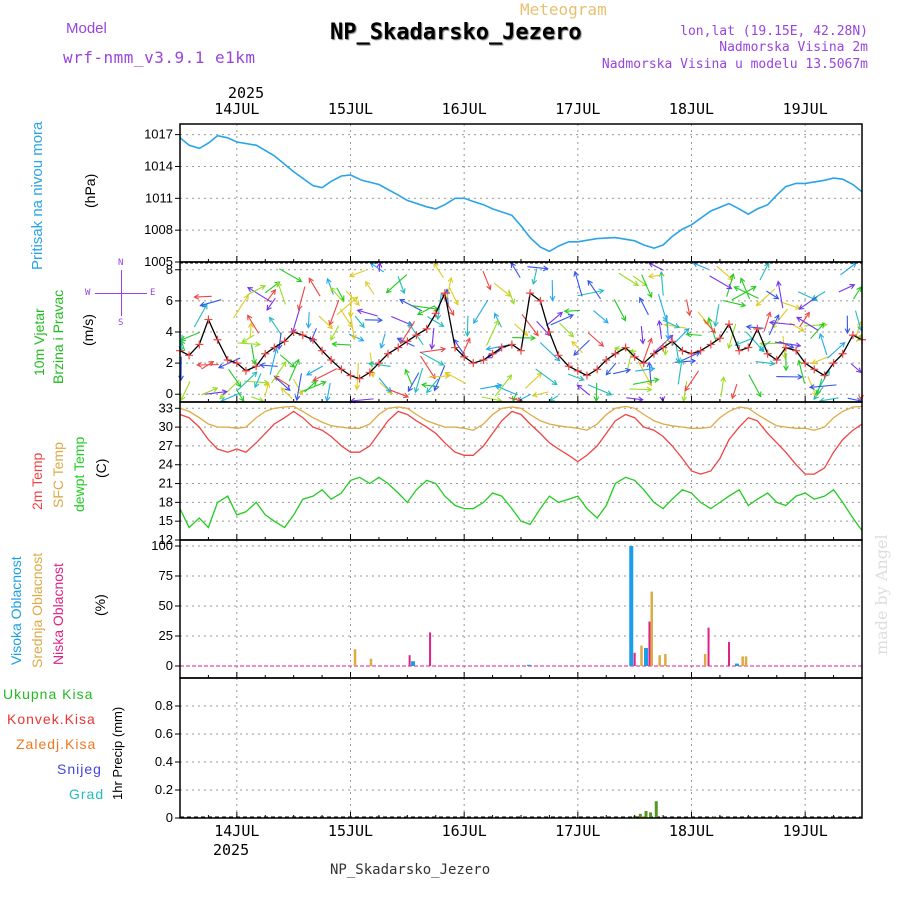  What do you see at coordinates (691, 831) in the screenshot?
I see `bottom-date-label: 18JUL` at bounding box center [691, 831].